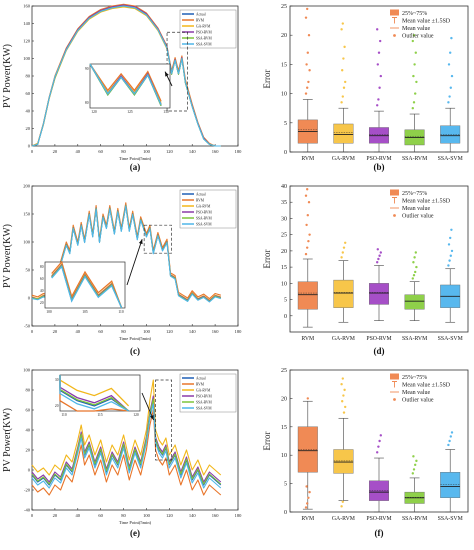 This screenshot has height=550, width=474. Describe the element at coordinates (27, 186) in the screenshot. I see `y-tick-label: 200` at that location.